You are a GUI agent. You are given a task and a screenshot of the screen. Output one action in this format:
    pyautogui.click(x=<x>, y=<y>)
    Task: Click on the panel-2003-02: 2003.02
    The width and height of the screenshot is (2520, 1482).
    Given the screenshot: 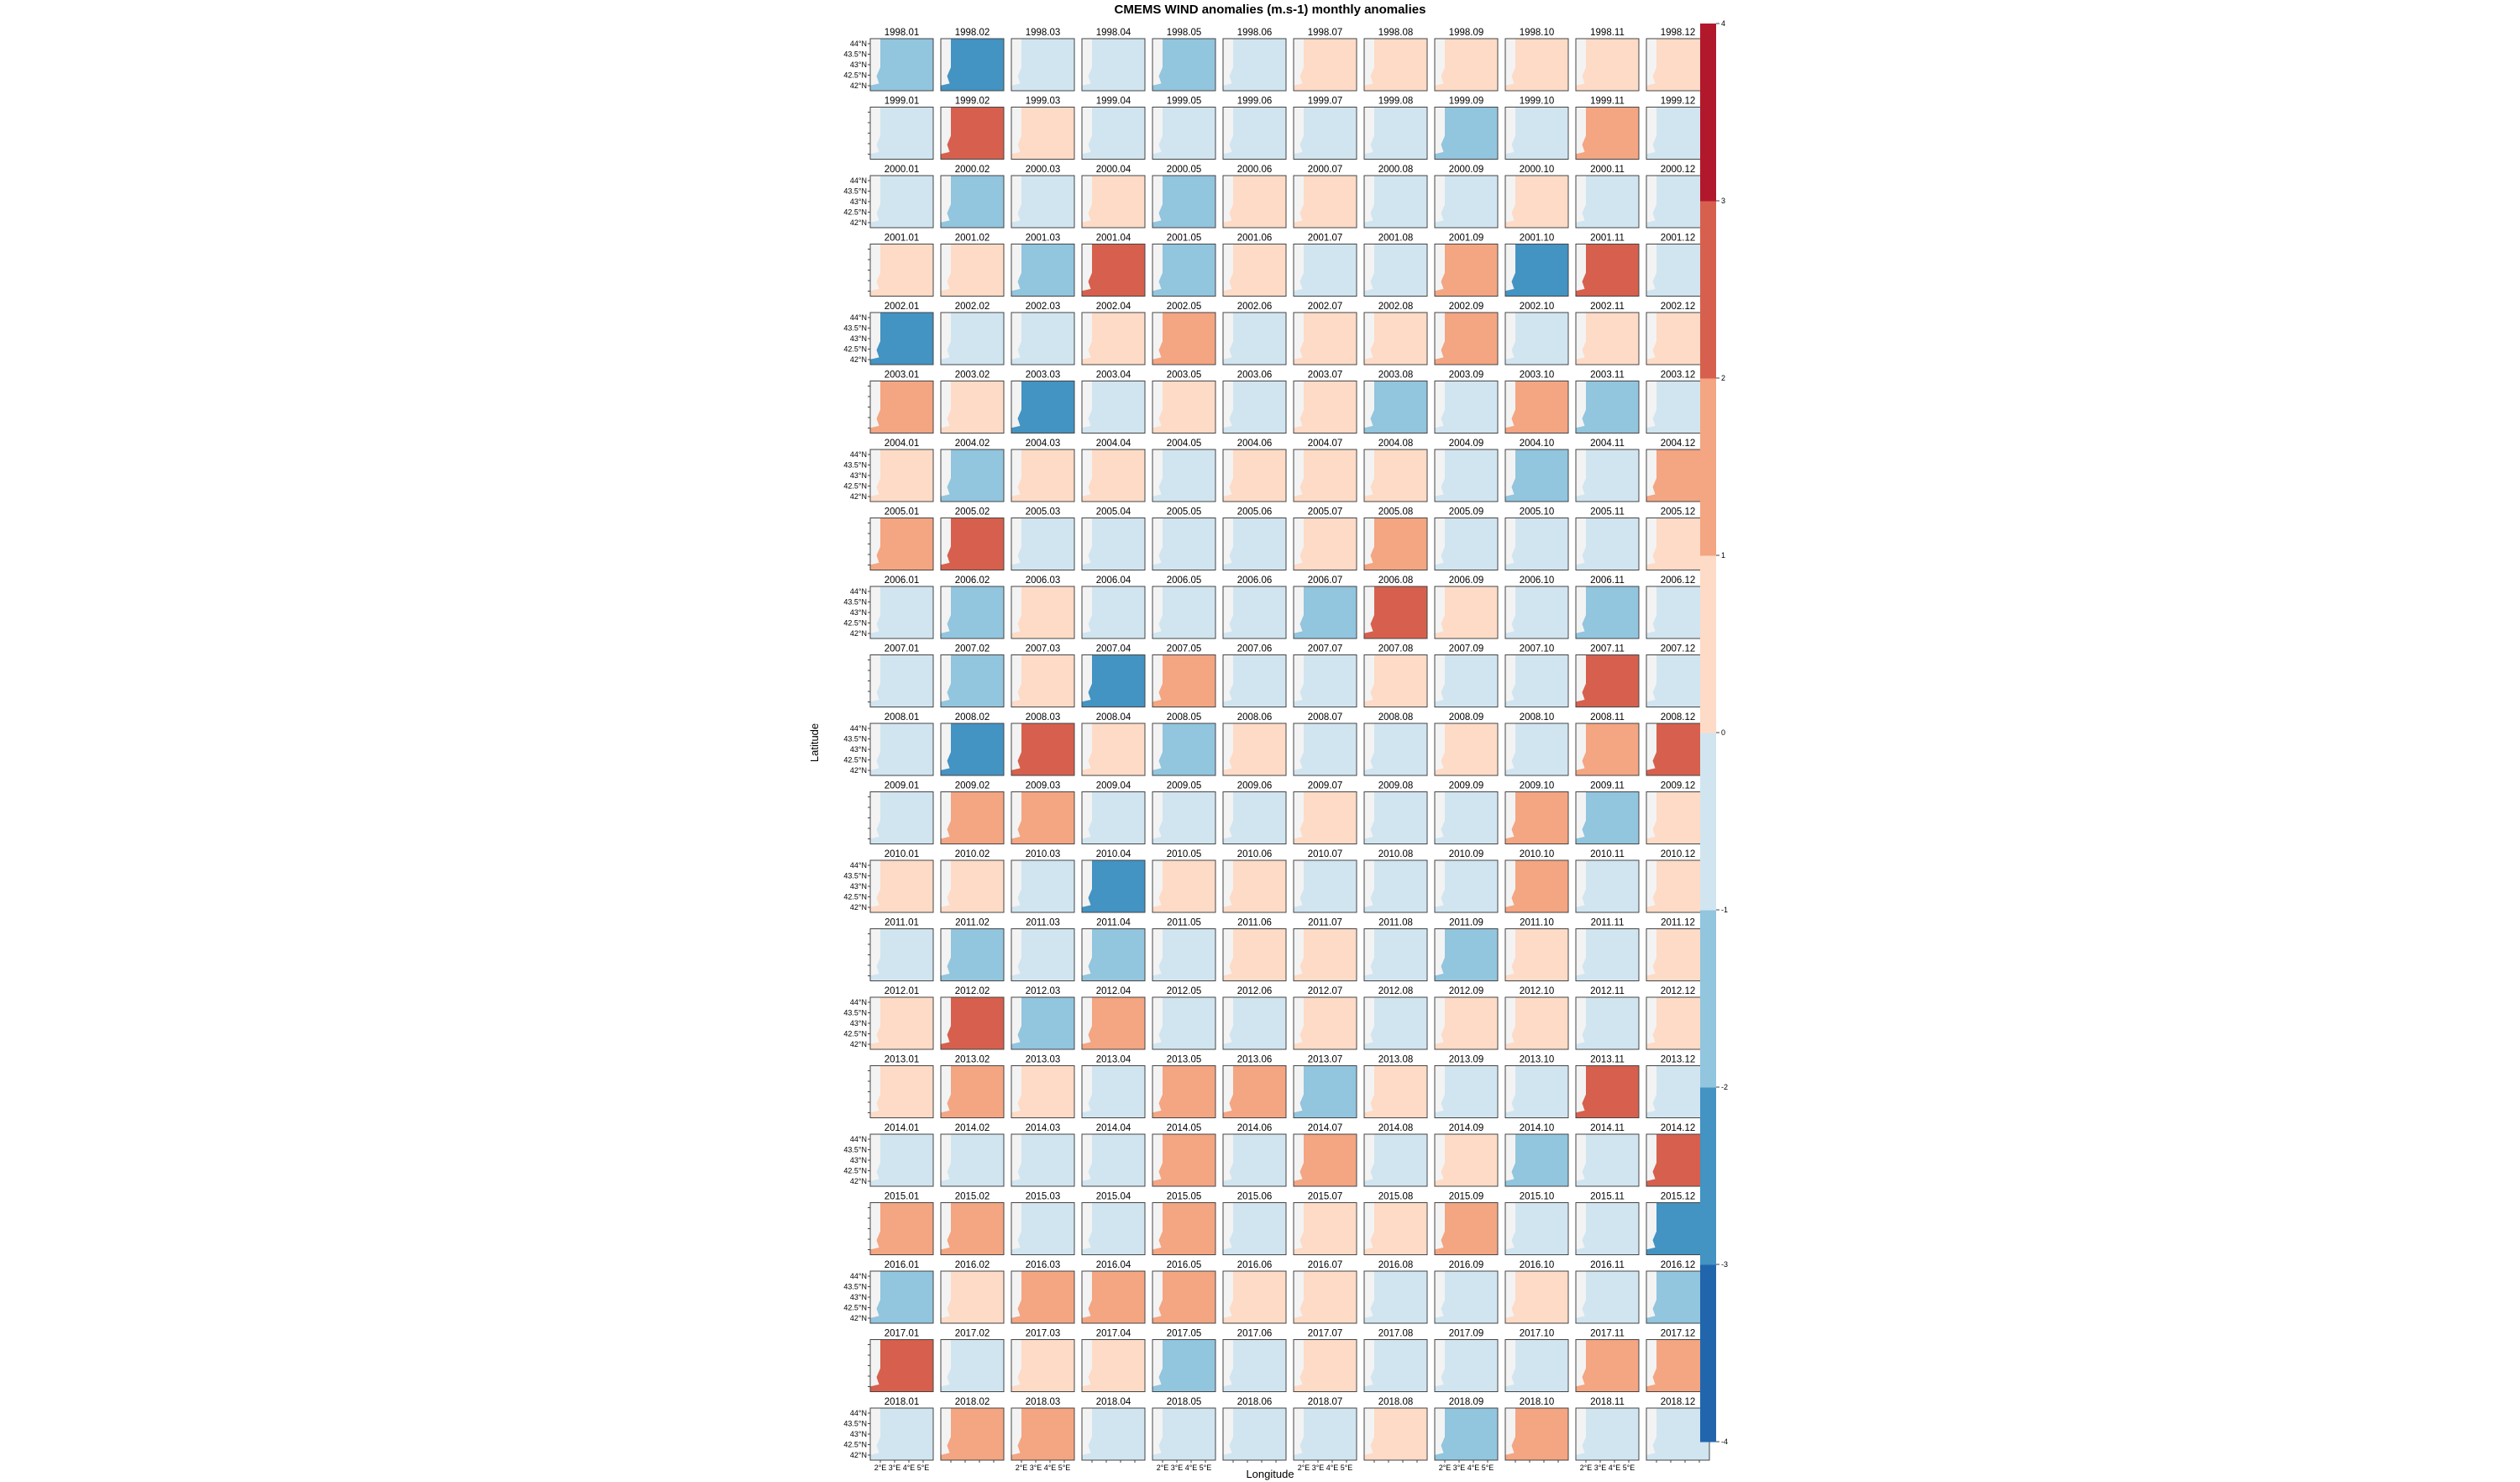 What is the action you would take?
    pyautogui.click(x=972, y=402)
    